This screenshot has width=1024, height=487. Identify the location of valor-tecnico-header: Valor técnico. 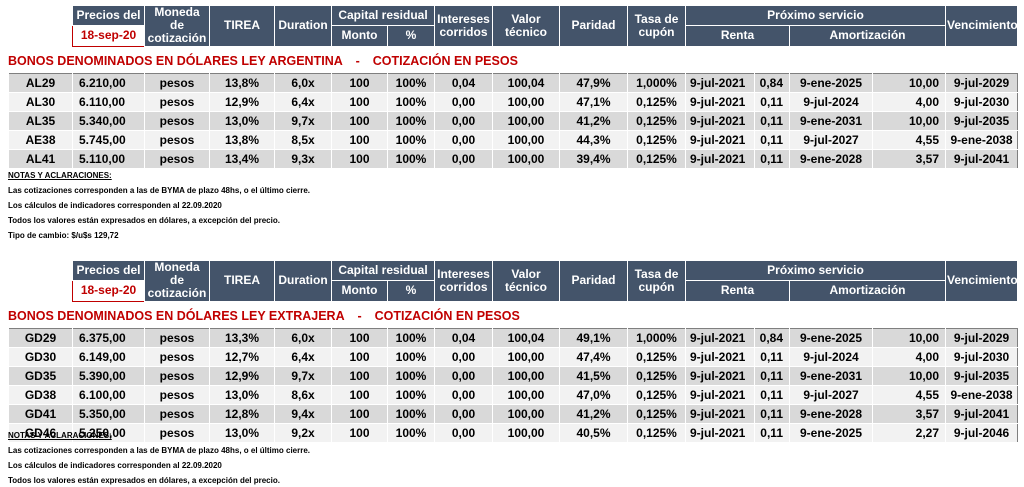
(526, 26).